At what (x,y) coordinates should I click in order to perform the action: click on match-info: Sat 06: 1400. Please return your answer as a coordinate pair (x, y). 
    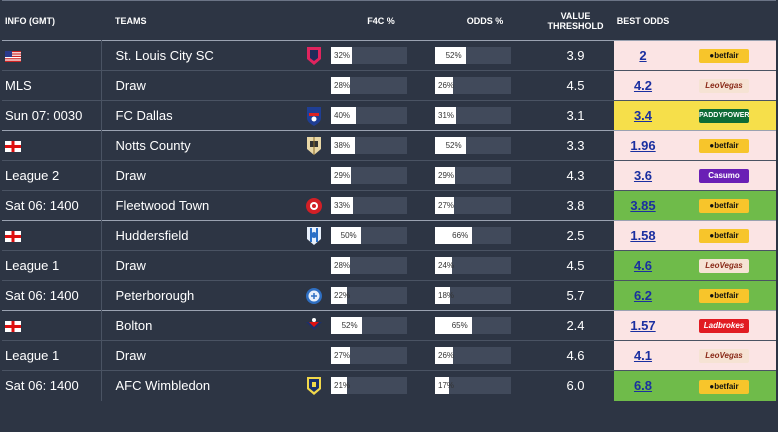
    Looking at the image, I should click on (52, 385).